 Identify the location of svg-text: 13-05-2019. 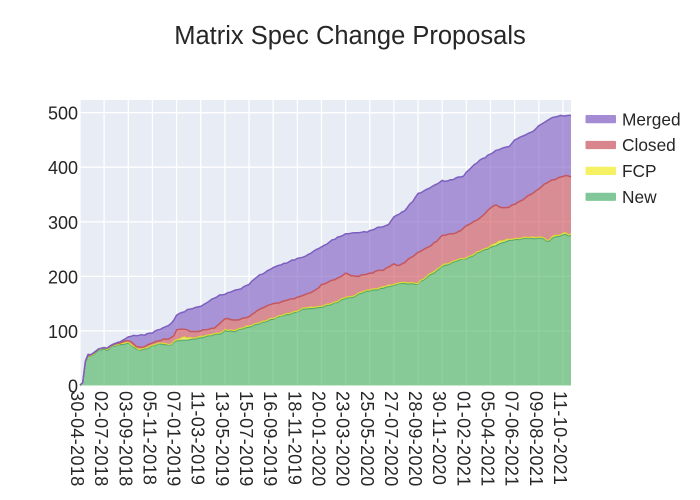
(222, 439).